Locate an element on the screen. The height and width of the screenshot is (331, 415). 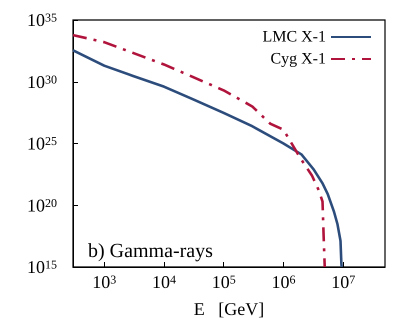
legend-label: LMC X-1 is located at coordinates (294, 37).